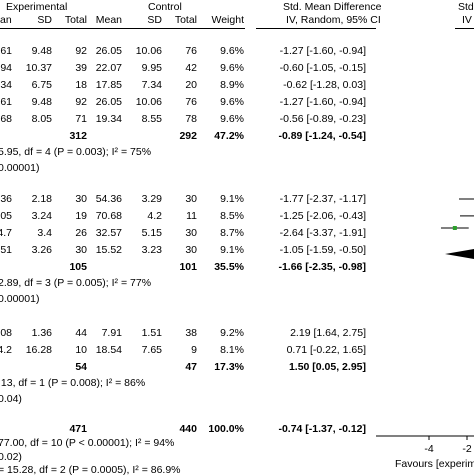 Image resolution: width=474 pixels, height=476 pixels. What do you see at coordinates (41, 333) in the screenshot?
I see `cell-sd-e: 1.36` at bounding box center [41, 333].